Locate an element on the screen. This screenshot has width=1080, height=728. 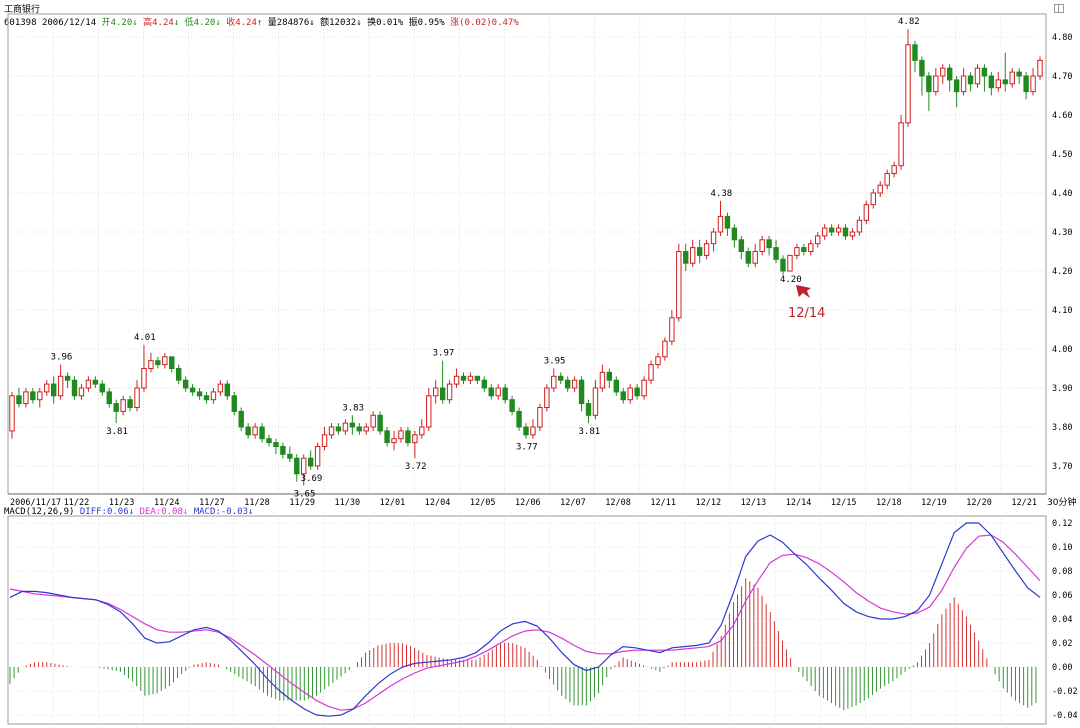
diff-value: 0.06 is located at coordinates (117, 512).